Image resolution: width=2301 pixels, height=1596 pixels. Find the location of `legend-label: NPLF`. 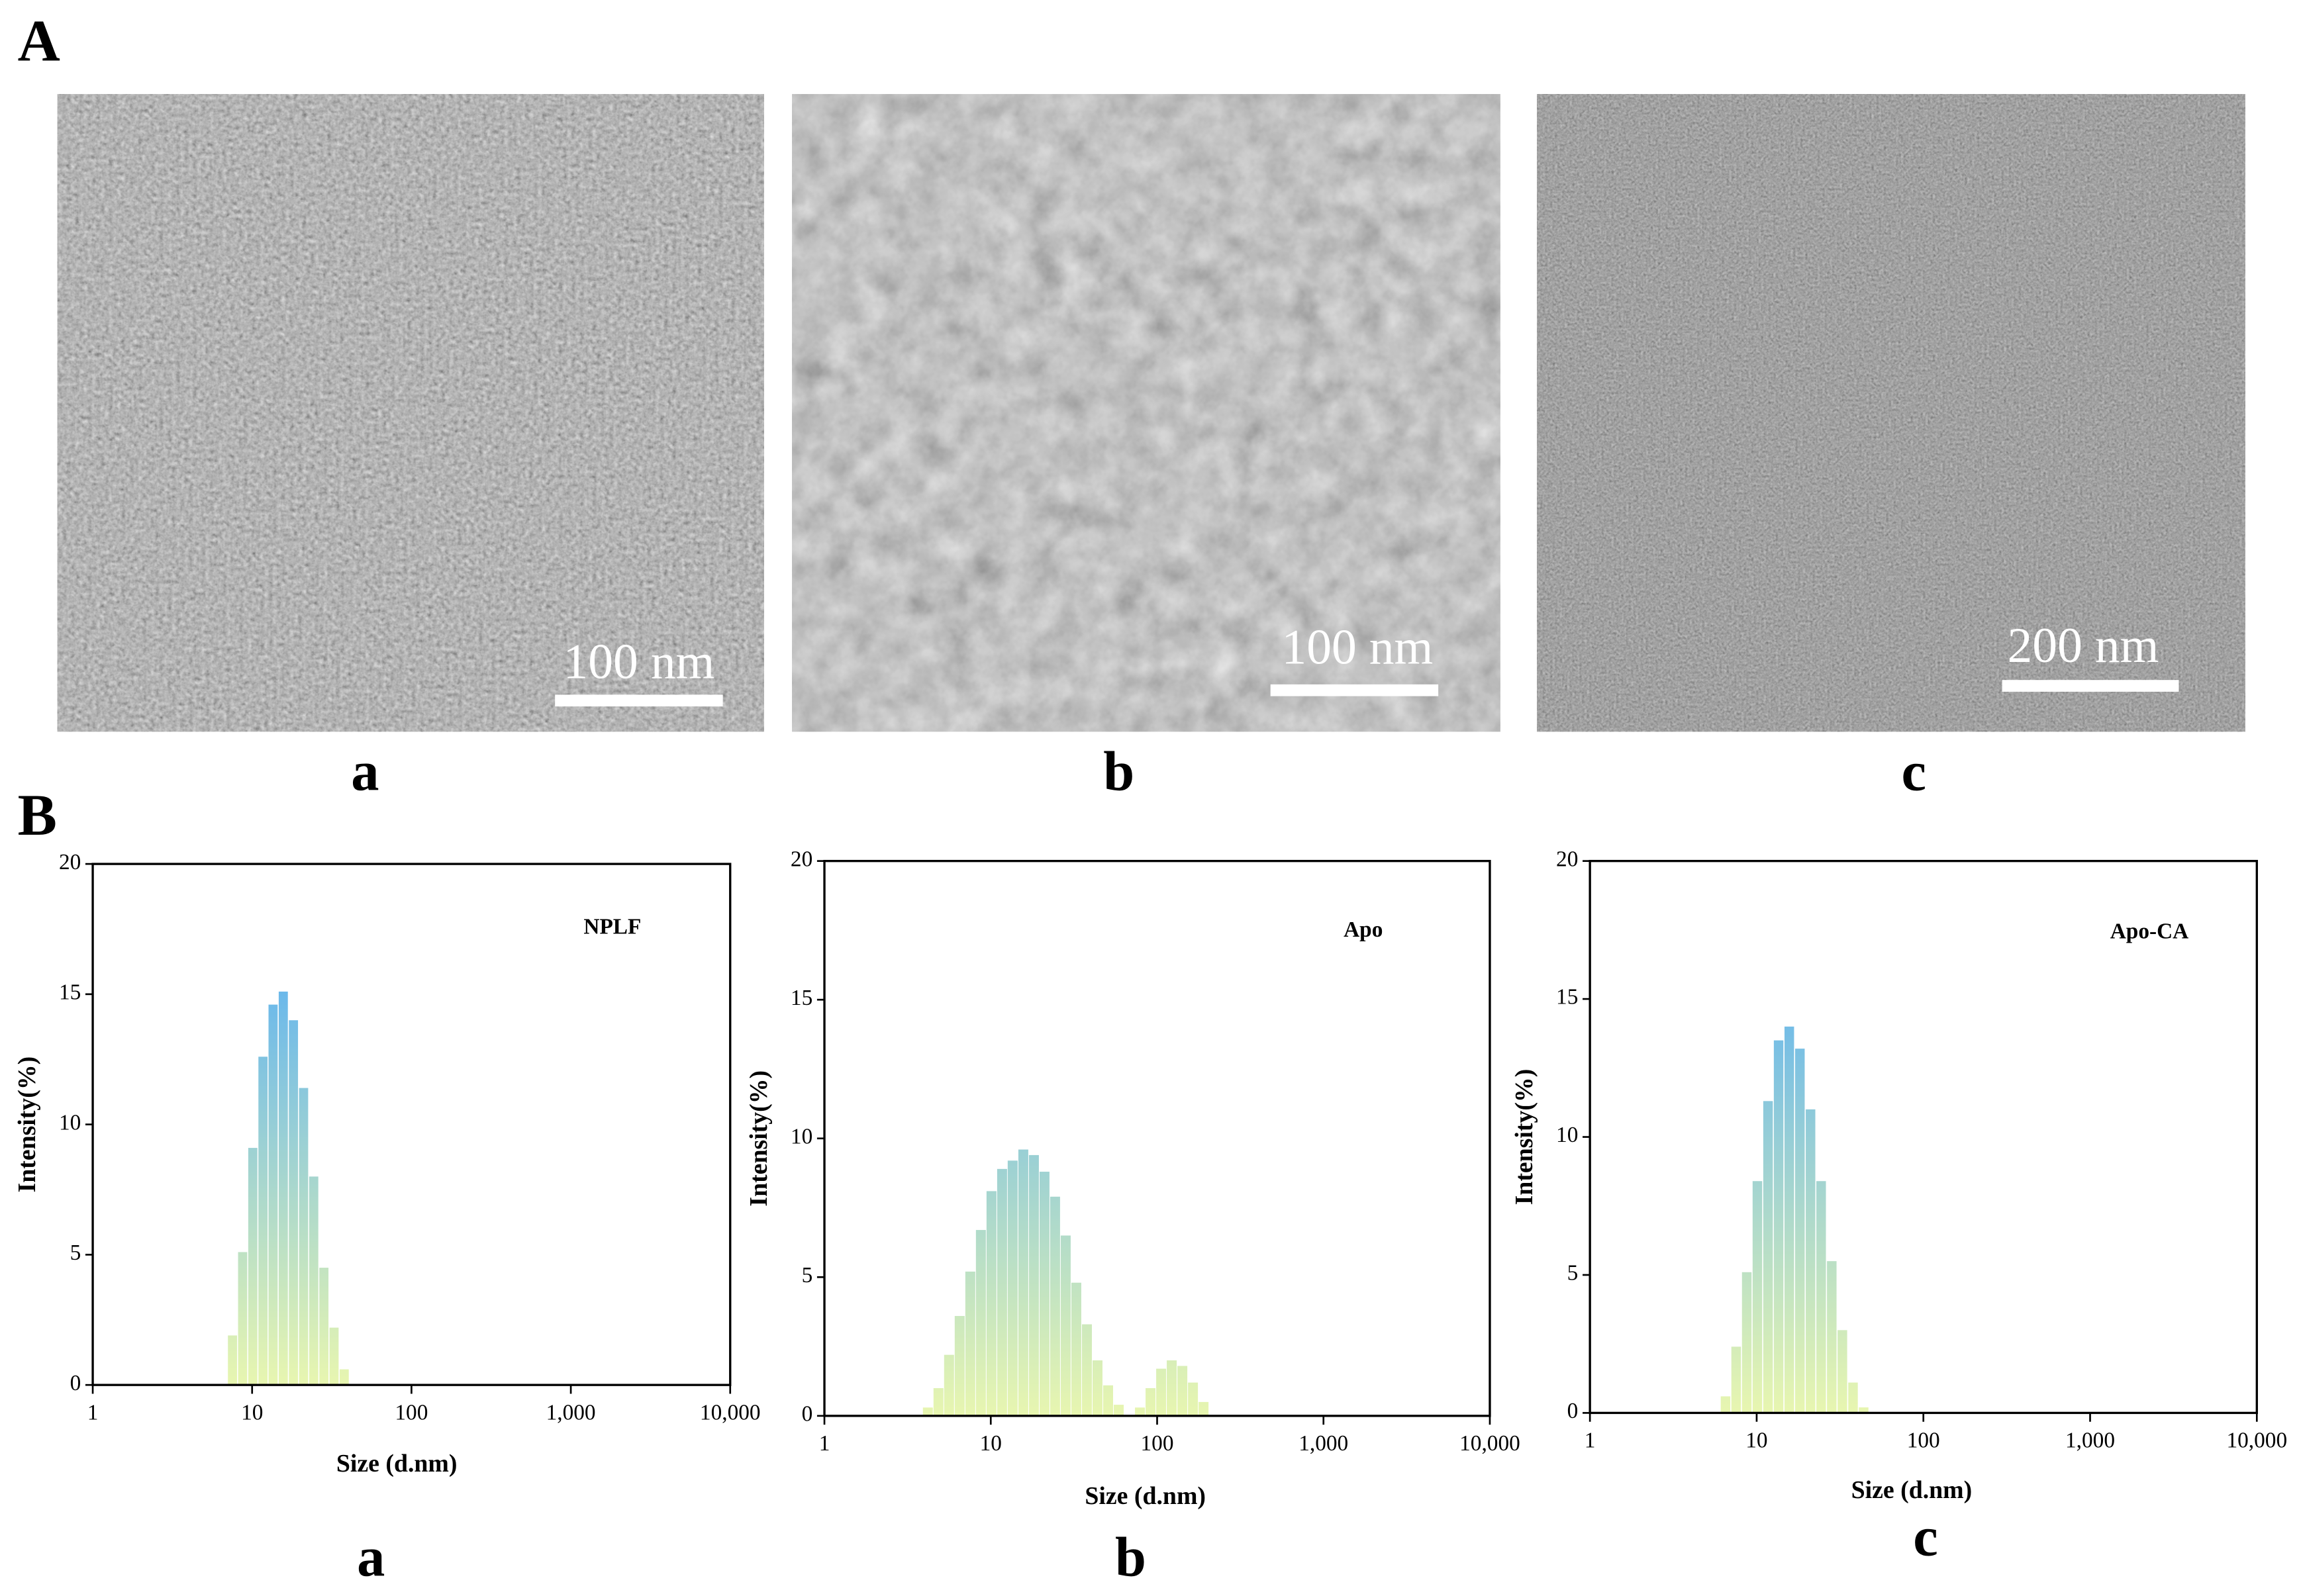

legend-label: NPLF is located at coordinates (612, 927).